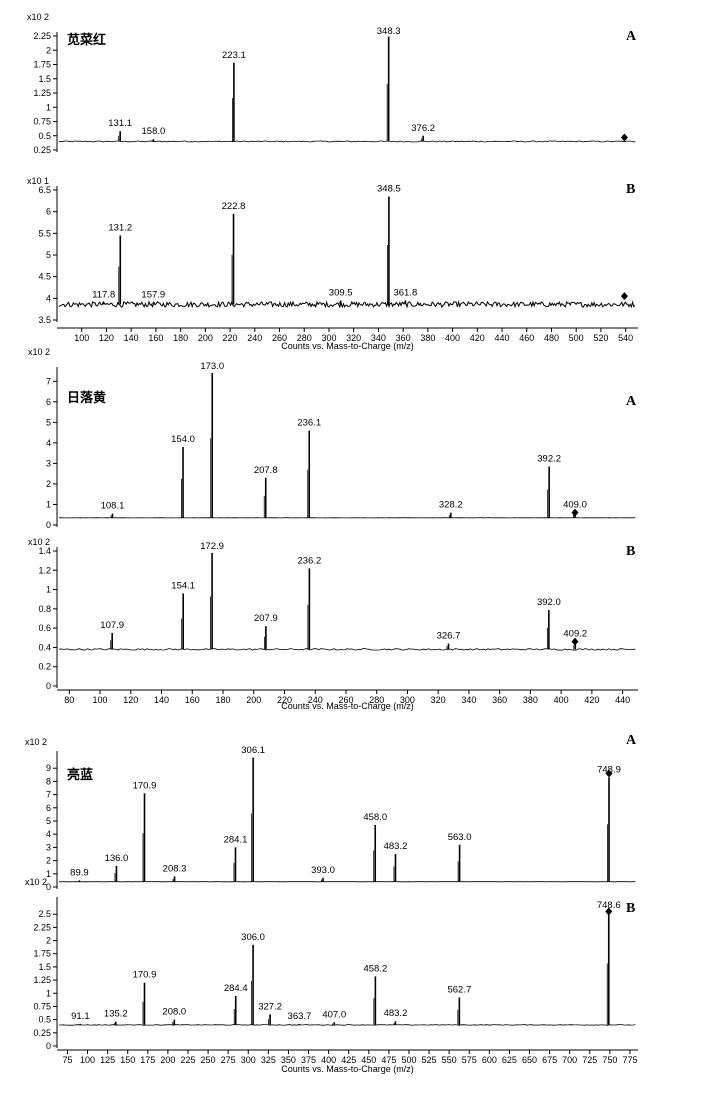 Image resolution: width=710 pixels, height=1114 pixels. Describe the element at coordinates (120, 228) in the screenshot. I see `peak-label: 131.2` at that location.